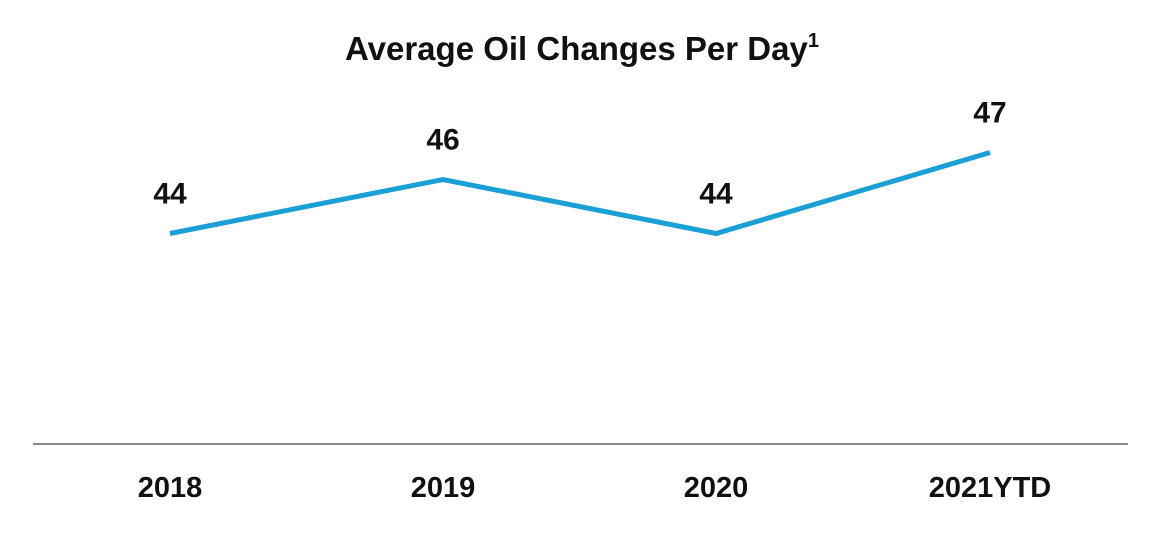 This screenshot has width=1164, height=556. I want to click on x-tick-label-2021ytd: 2021YTD, so click(990, 488).